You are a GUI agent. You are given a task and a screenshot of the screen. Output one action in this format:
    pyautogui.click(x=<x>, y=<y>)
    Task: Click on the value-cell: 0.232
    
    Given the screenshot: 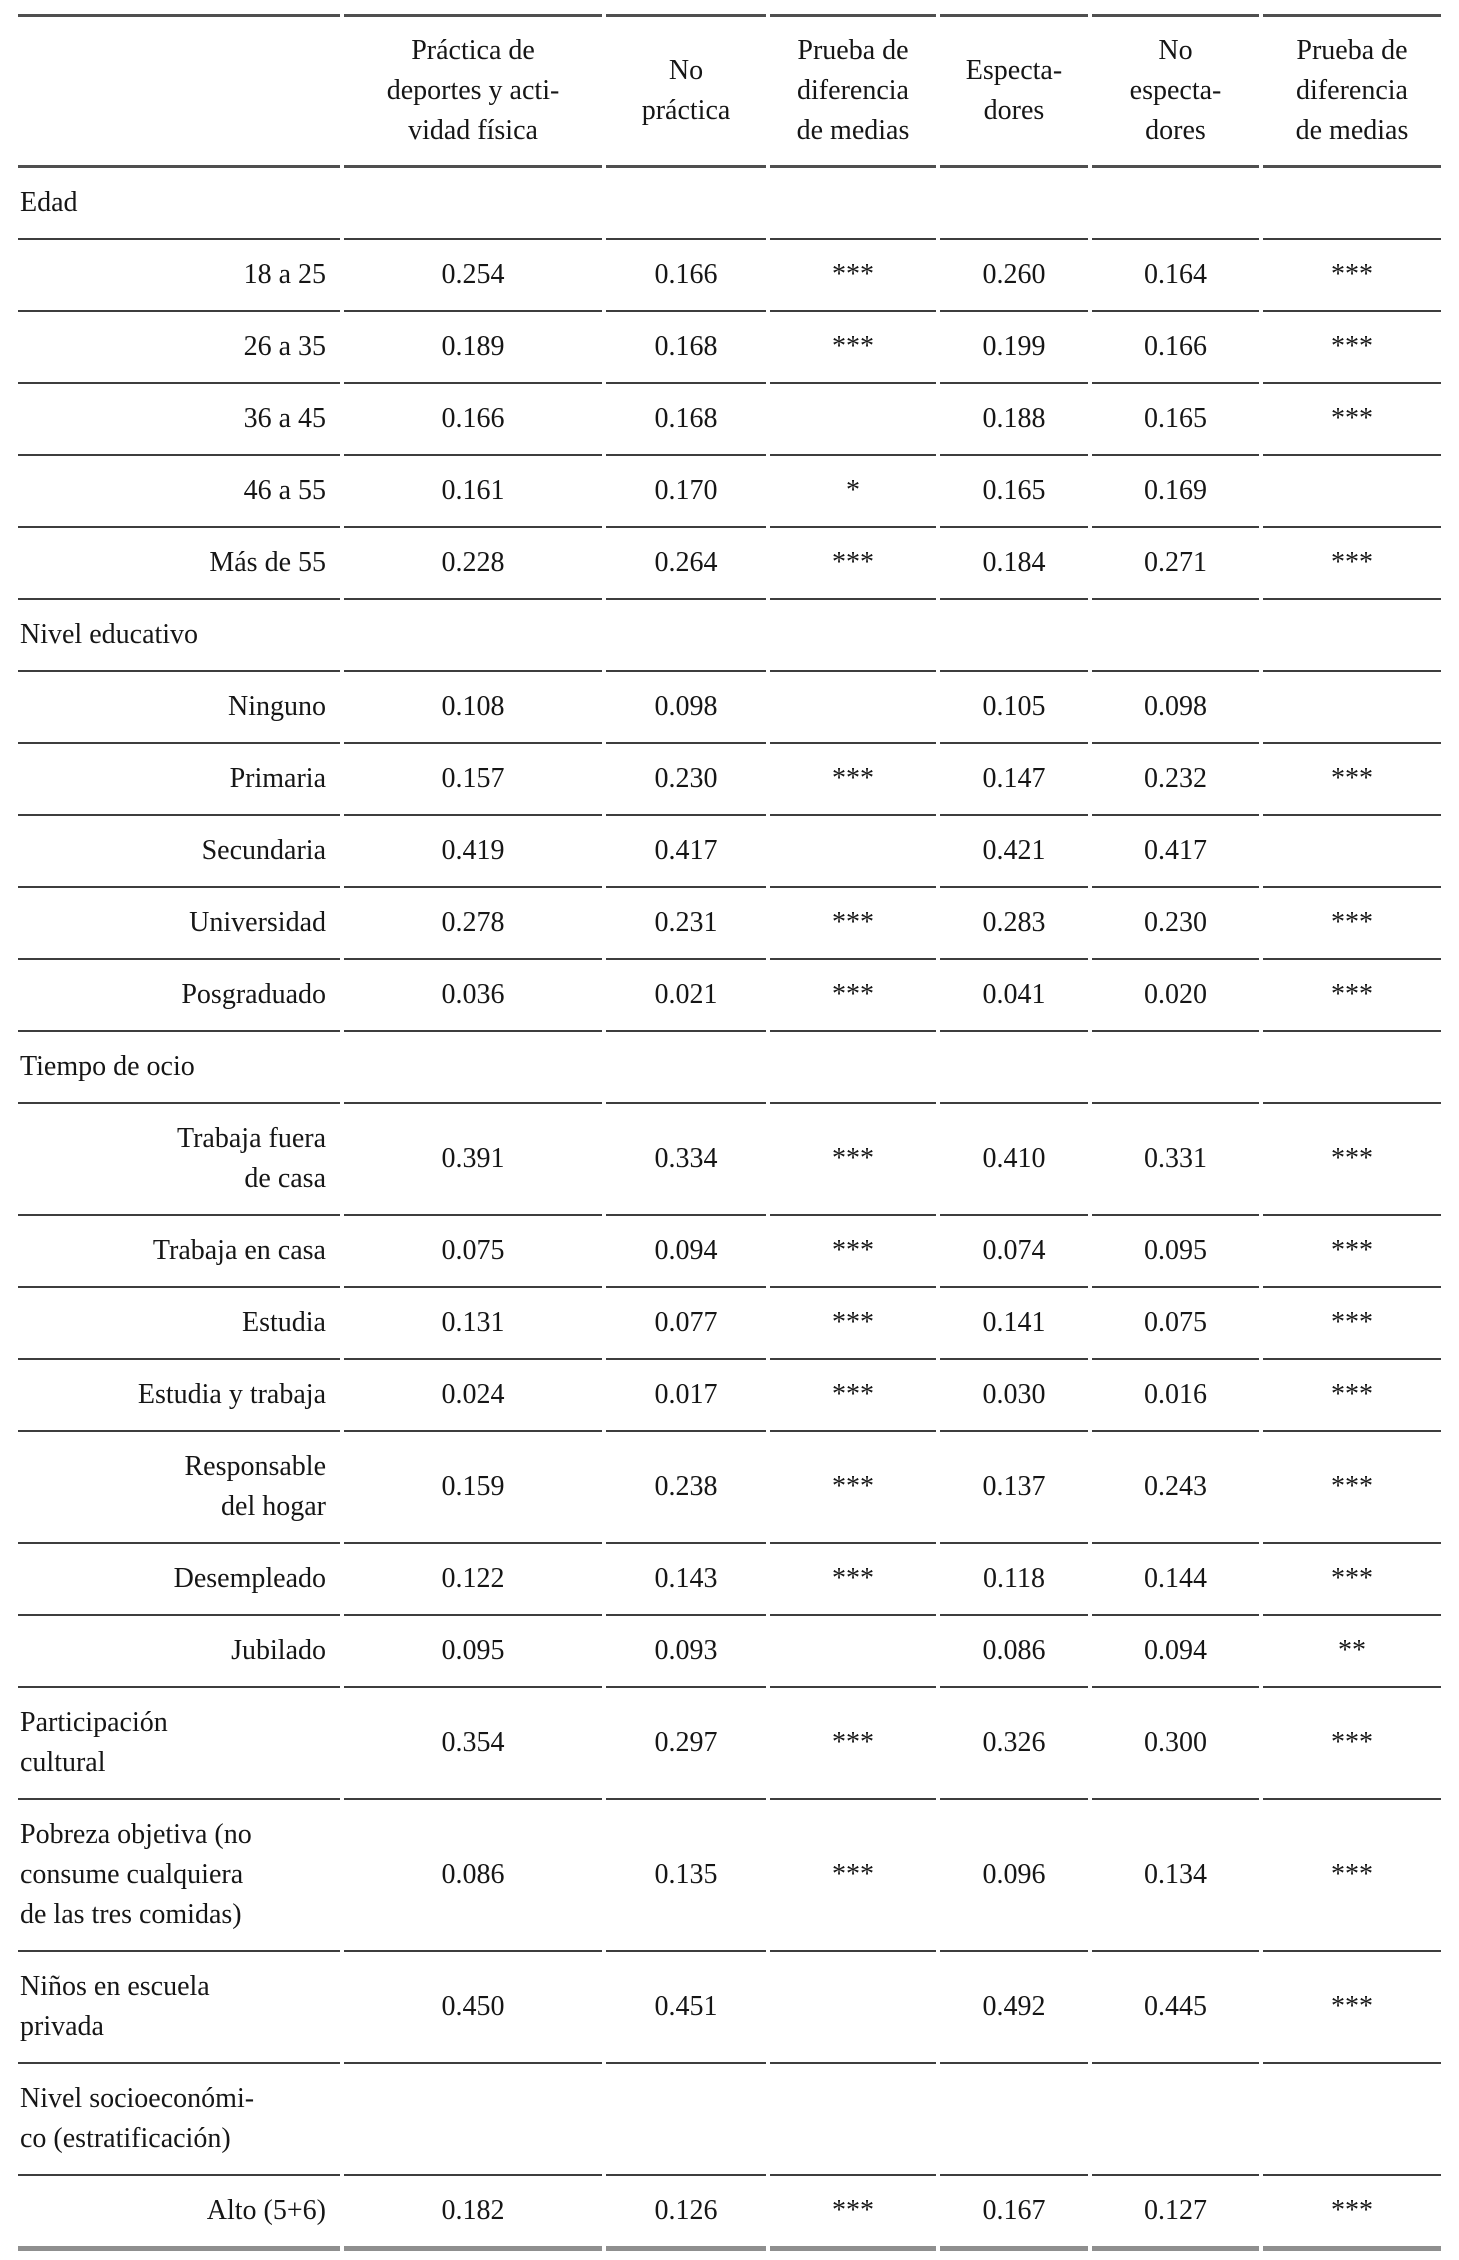 What is the action you would take?
    pyautogui.click(x=1175, y=780)
    